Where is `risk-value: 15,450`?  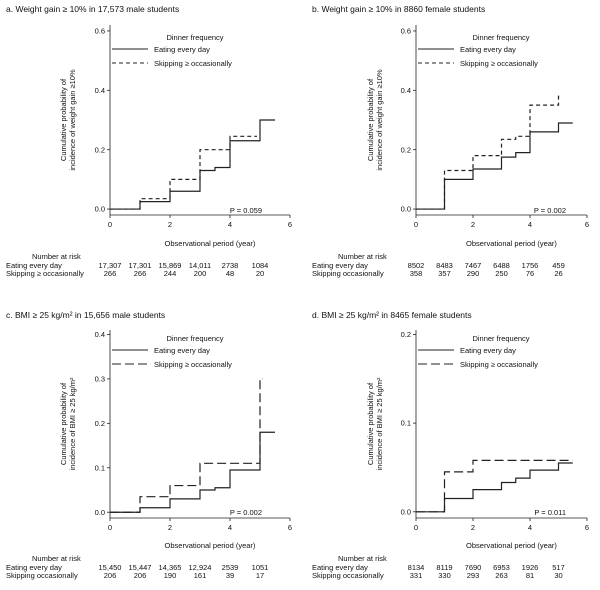
risk-value: 15,450 is located at coordinates (110, 567).